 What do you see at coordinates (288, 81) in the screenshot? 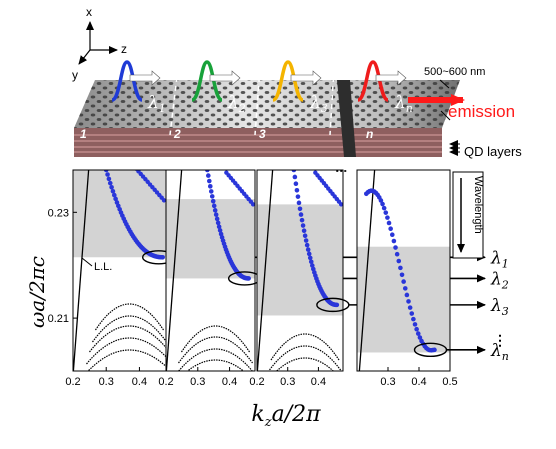
I see `pulse-yellow` at bounding box center [288, 81].